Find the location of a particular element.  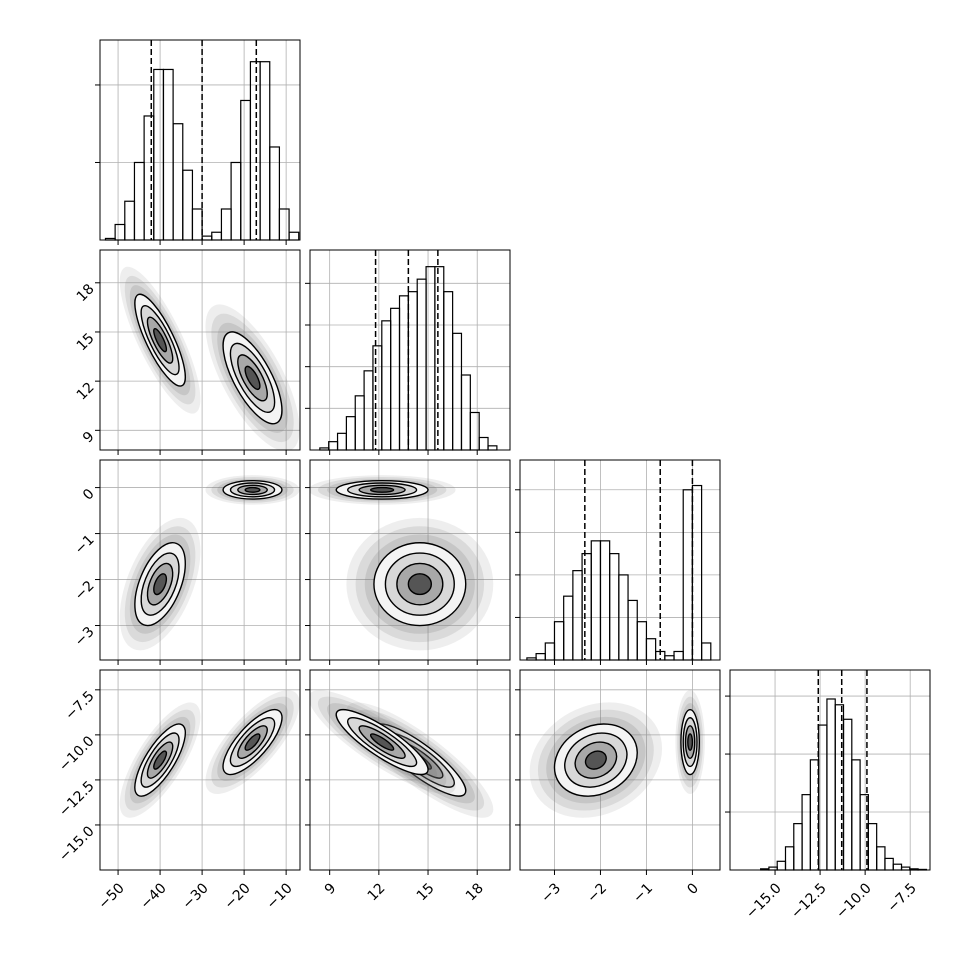

y-tick-label: −7.5 is located at coordinates (79, 705).